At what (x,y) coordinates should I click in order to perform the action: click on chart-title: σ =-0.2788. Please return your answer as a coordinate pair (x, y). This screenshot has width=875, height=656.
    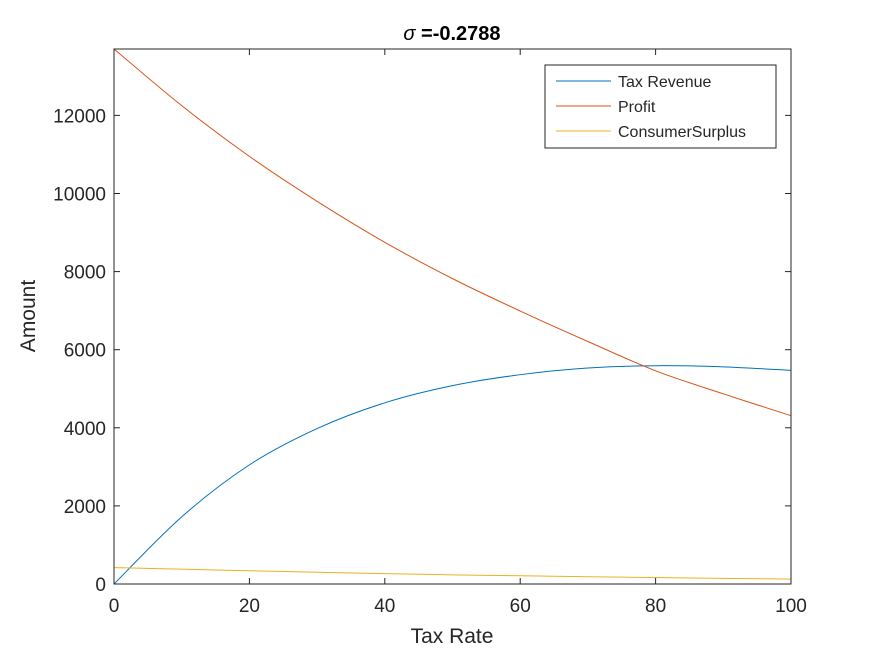
    Looking at the image, I should click on (451, 34).